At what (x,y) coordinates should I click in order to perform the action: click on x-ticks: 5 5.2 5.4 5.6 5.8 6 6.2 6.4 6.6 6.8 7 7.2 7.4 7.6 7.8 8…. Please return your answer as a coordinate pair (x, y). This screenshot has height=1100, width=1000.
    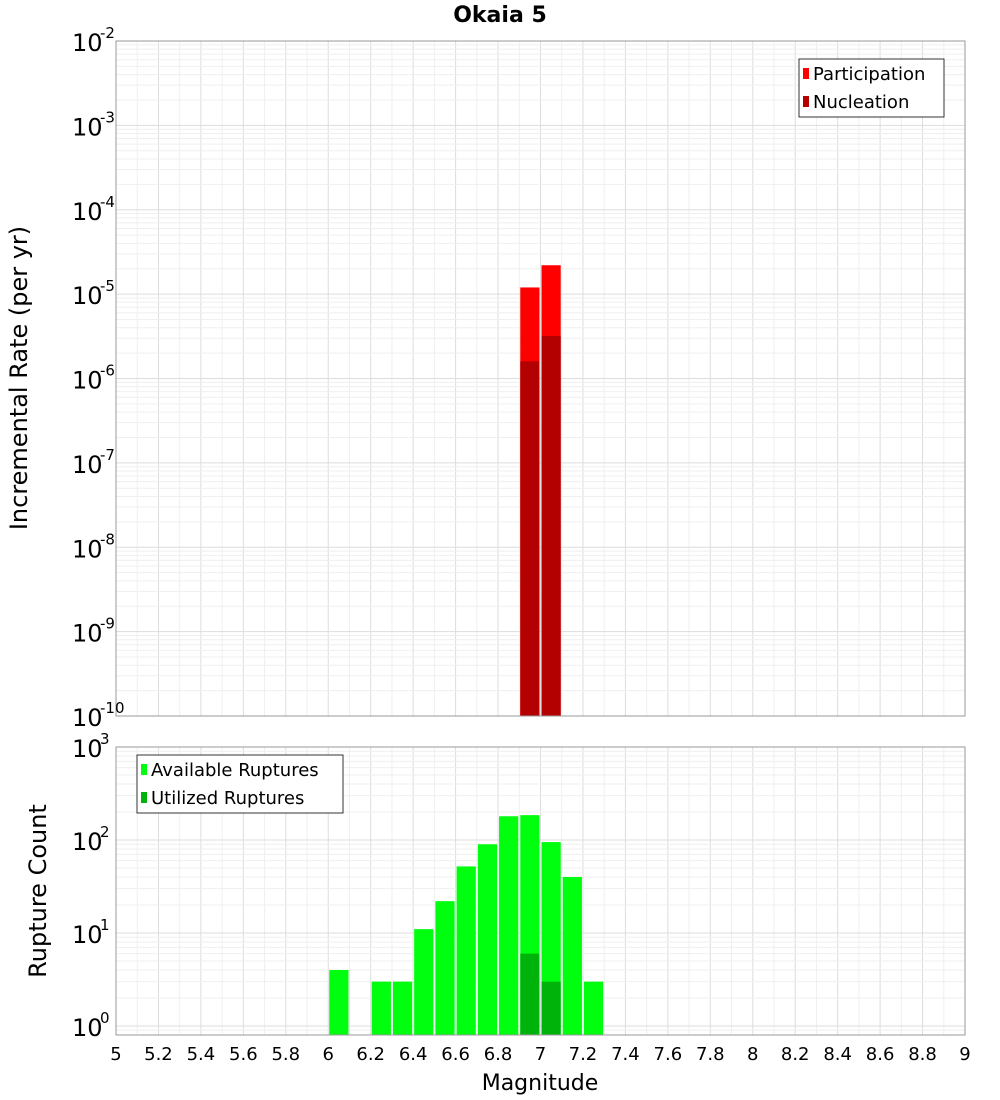
    Looking at the image, I should click on (540, 1054).